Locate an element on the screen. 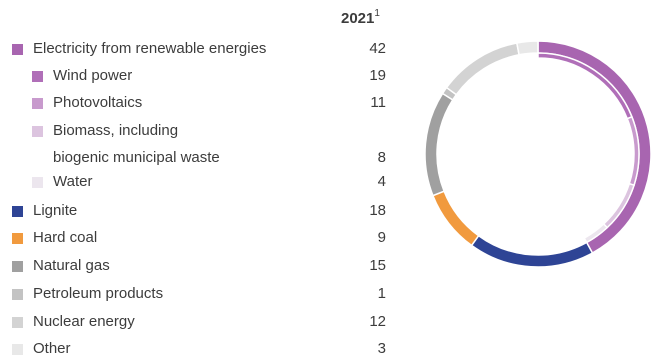  legend-label: Nuclear energy is located at coordinates (84, 321).